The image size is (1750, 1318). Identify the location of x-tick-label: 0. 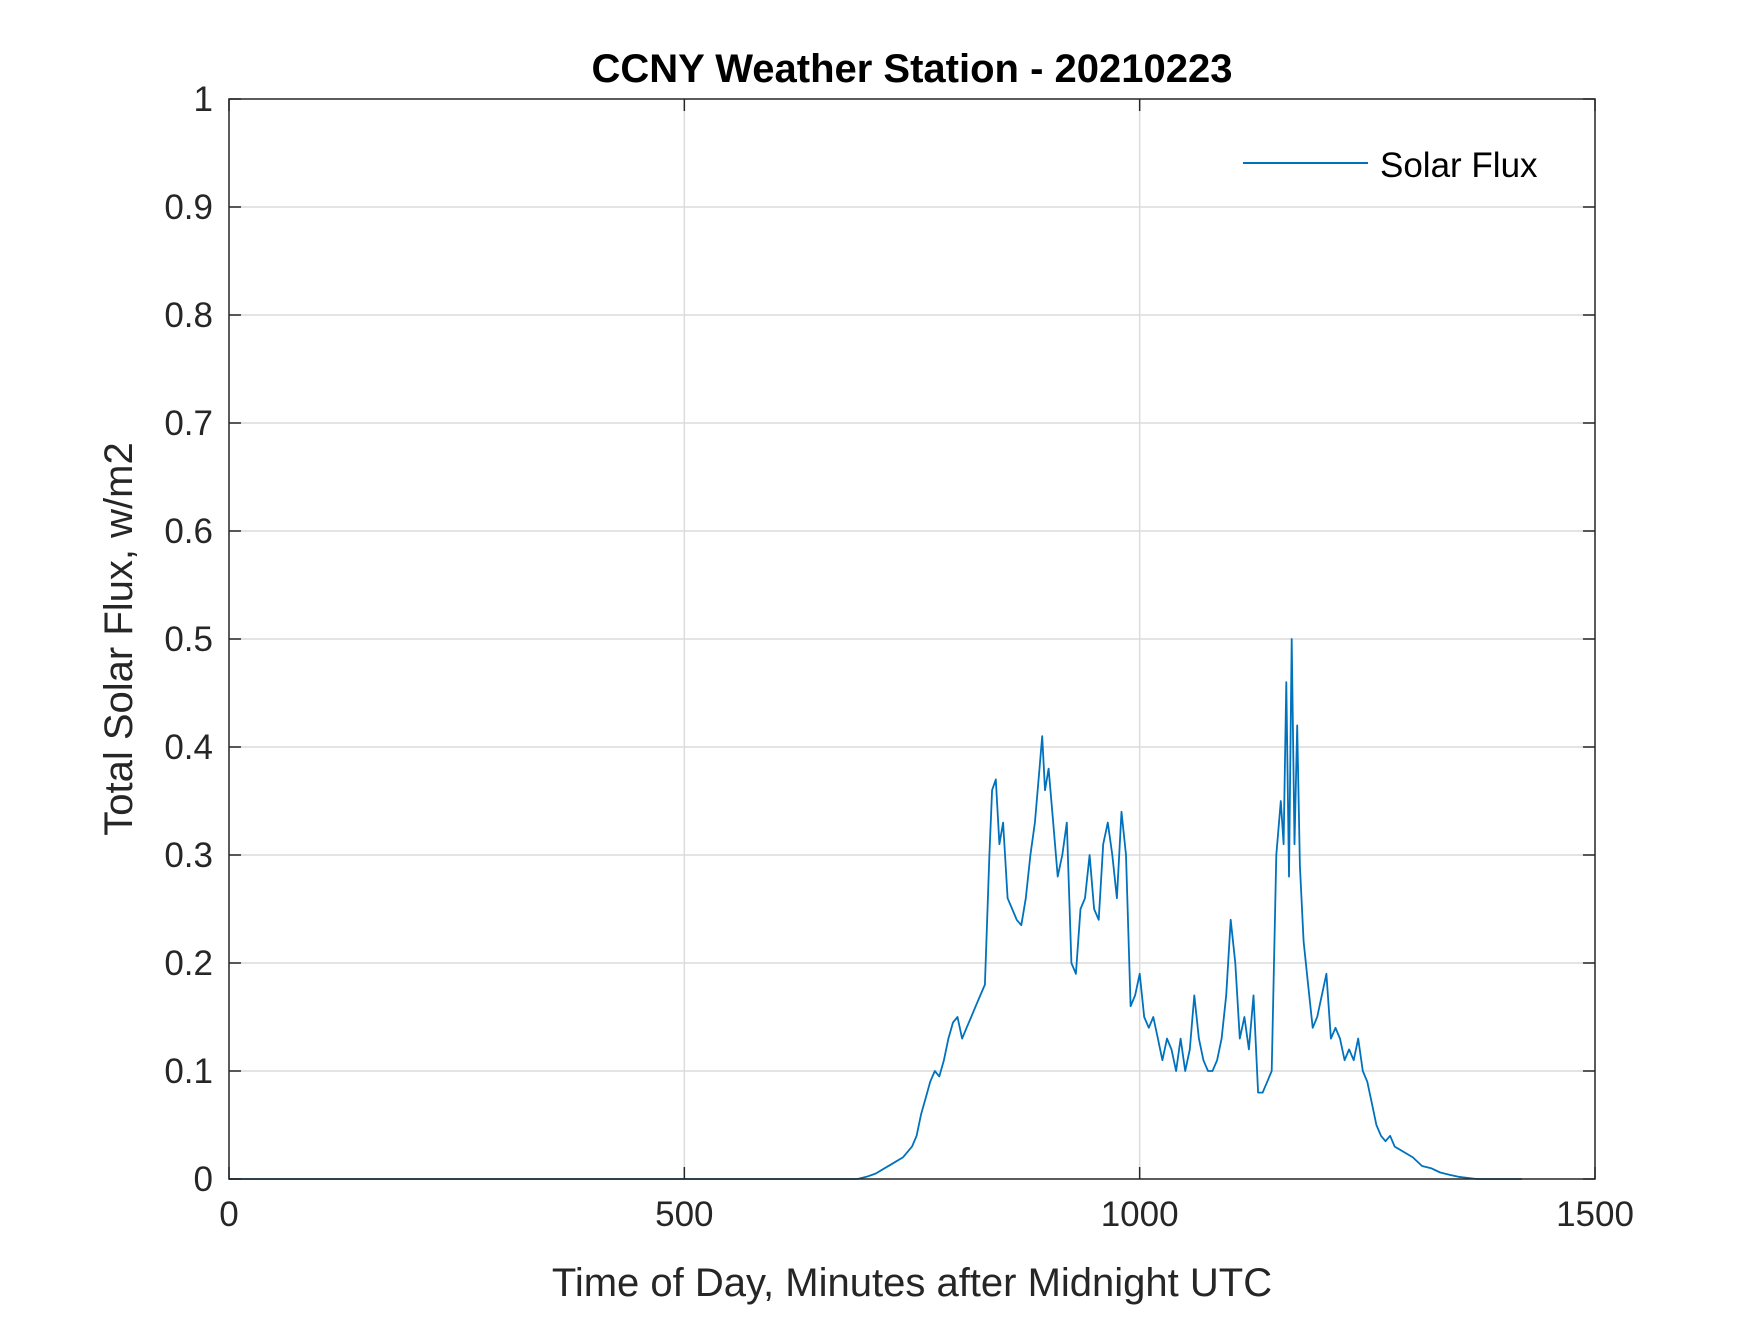
(228, 1214).